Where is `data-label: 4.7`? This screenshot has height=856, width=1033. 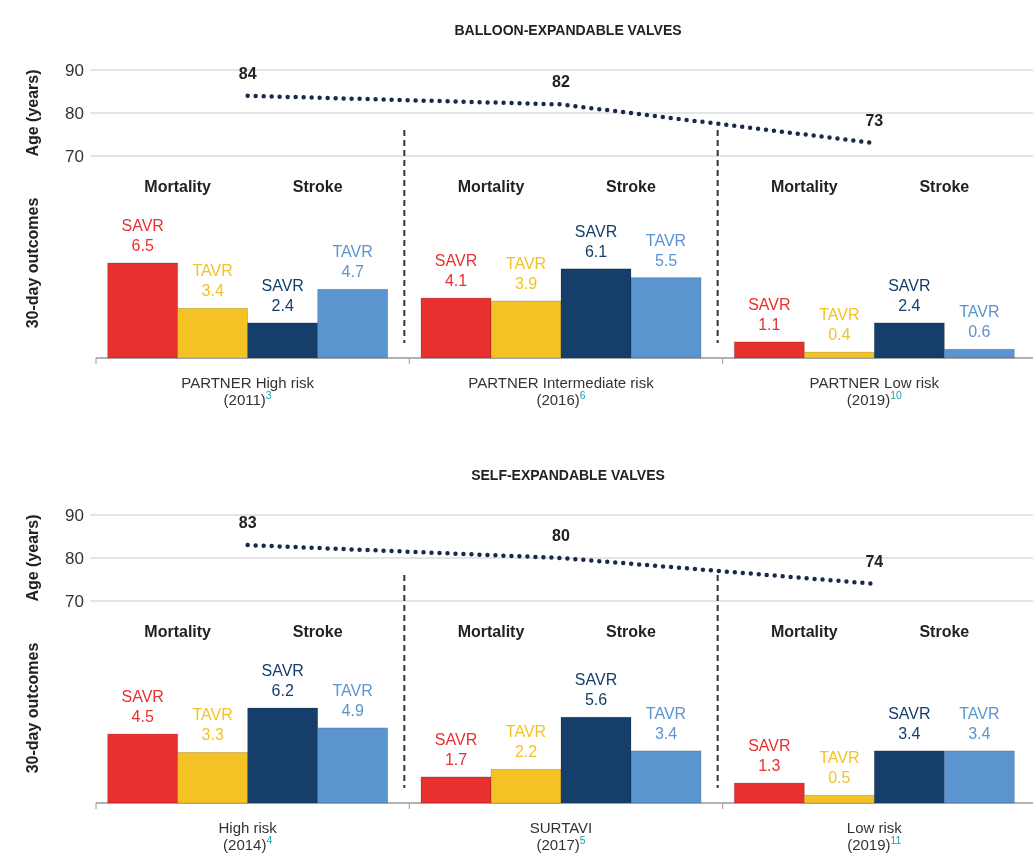
data-label: 4.7 is located at coordinates (352, 272).